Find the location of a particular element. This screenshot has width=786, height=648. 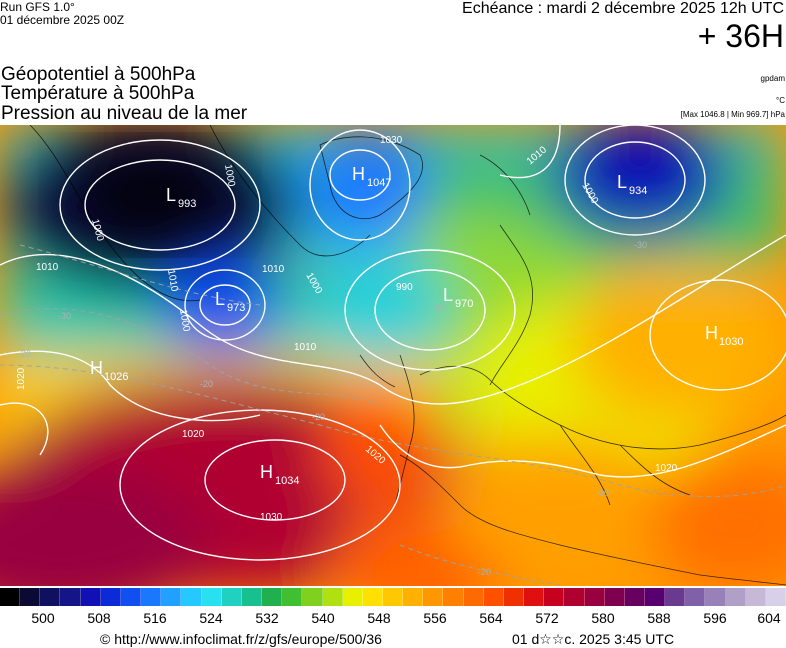

colorbar-tick: 508 is located at coordinates (99, 618).